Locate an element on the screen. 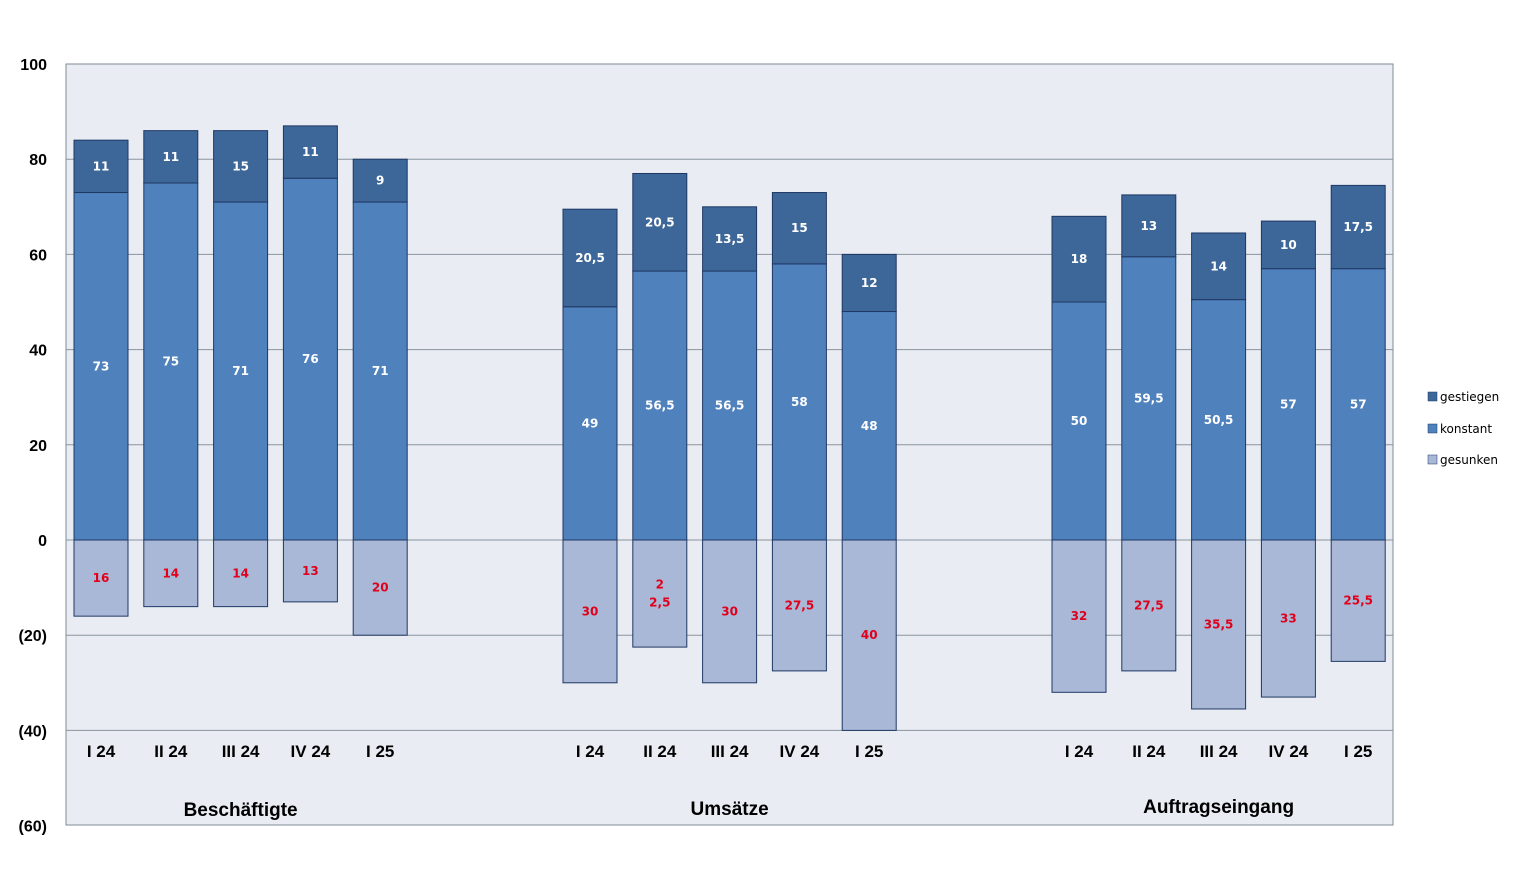 The image size is (1520, 869). legend: gestiegen konstant gesunken is located at coordinates (1463, 428).